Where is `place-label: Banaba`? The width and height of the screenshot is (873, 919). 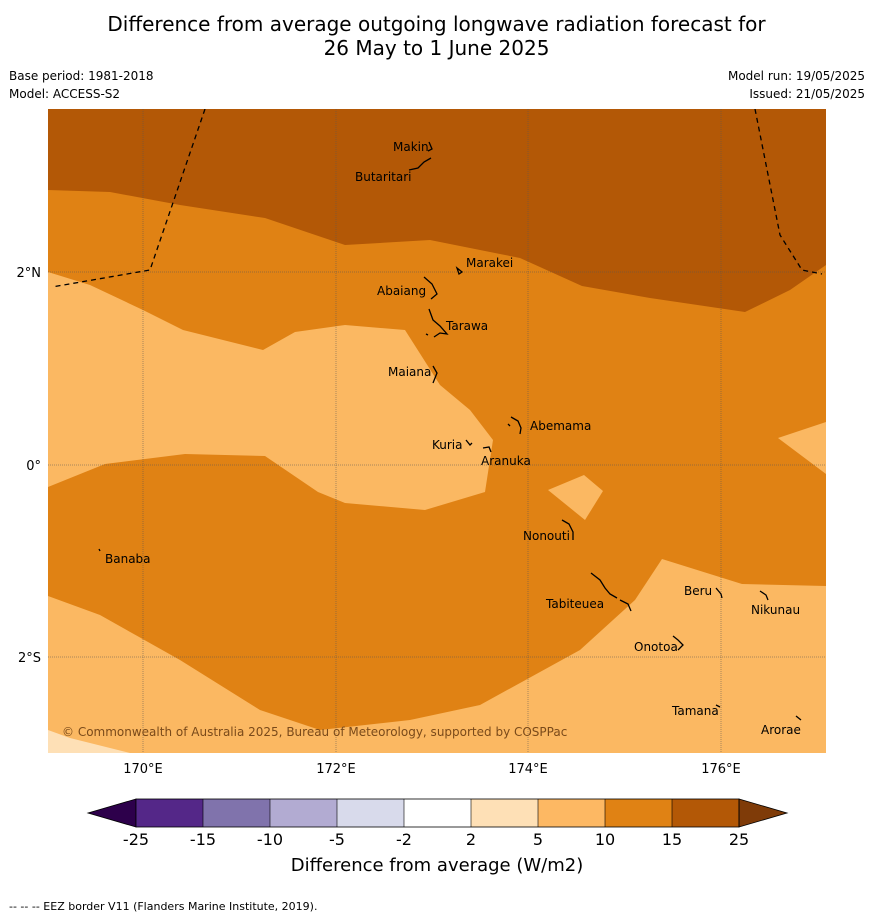
place-label: Banaba is located at coordinates (128, 559).